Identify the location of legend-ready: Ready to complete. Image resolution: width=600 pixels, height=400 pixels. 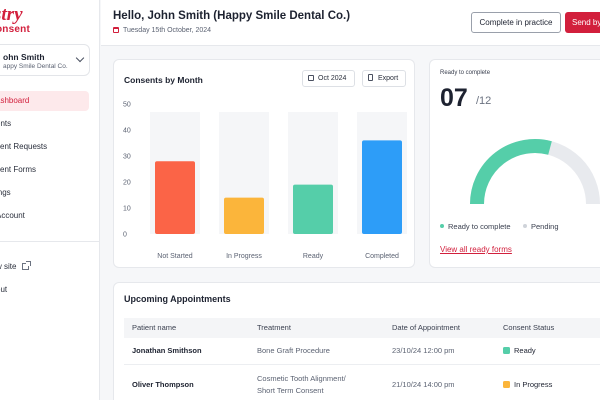
(475, 226).